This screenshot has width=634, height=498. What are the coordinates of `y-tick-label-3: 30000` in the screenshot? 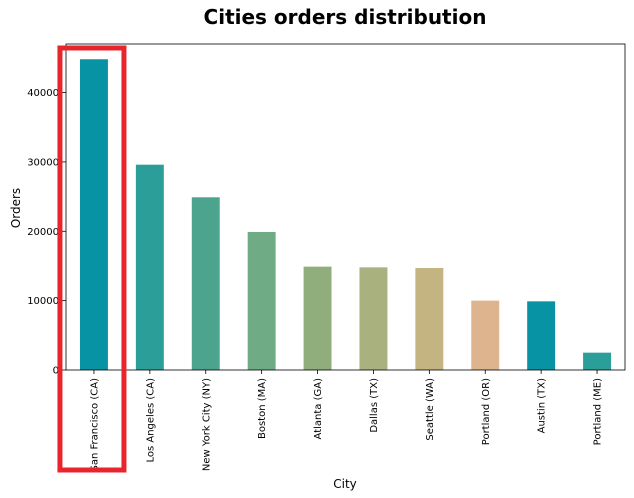 It's located at (43, 162).